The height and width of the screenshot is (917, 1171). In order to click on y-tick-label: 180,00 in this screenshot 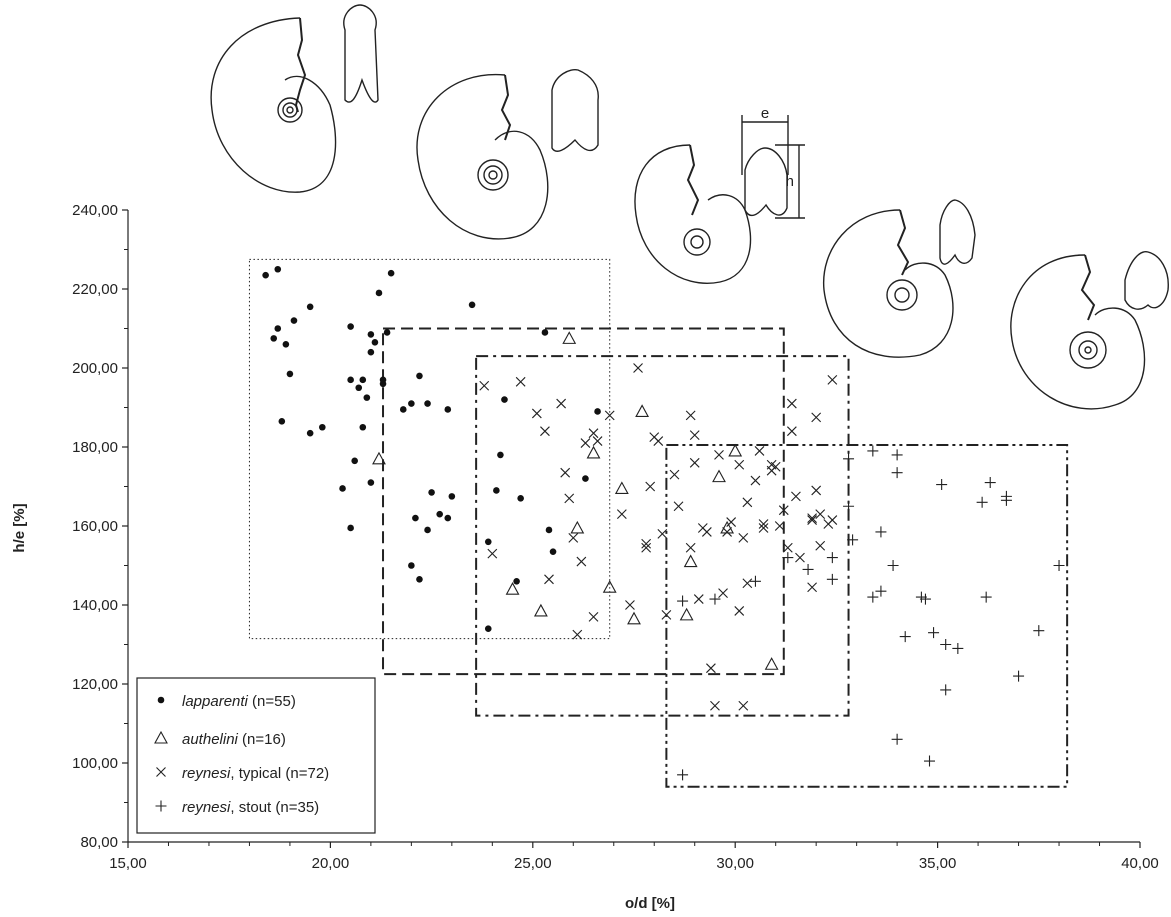, I will do `click(95, 447)`.